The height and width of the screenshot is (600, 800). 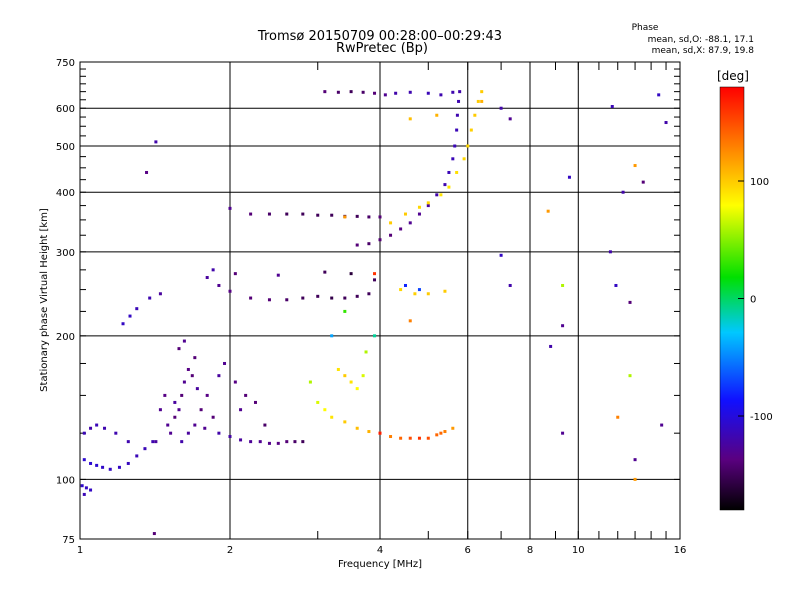 I want to click on y-tick-label: 100, so click(x=65, y=480).